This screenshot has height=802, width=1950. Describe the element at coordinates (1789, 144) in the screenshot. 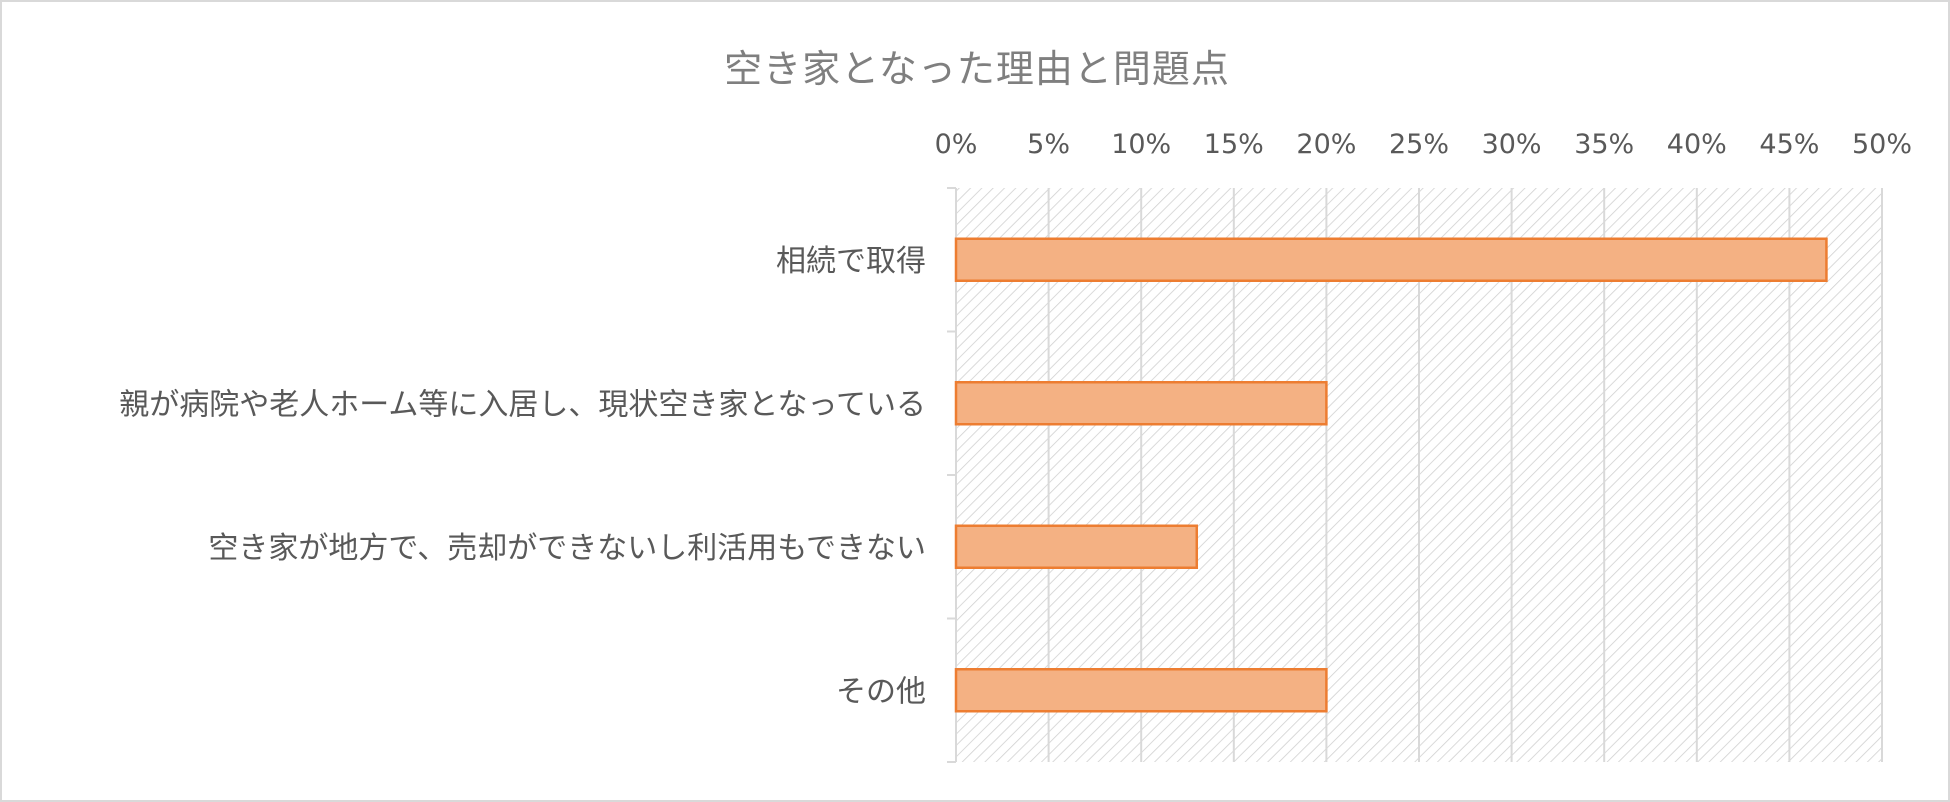

I see `x-tick-label: 45%` at that location.